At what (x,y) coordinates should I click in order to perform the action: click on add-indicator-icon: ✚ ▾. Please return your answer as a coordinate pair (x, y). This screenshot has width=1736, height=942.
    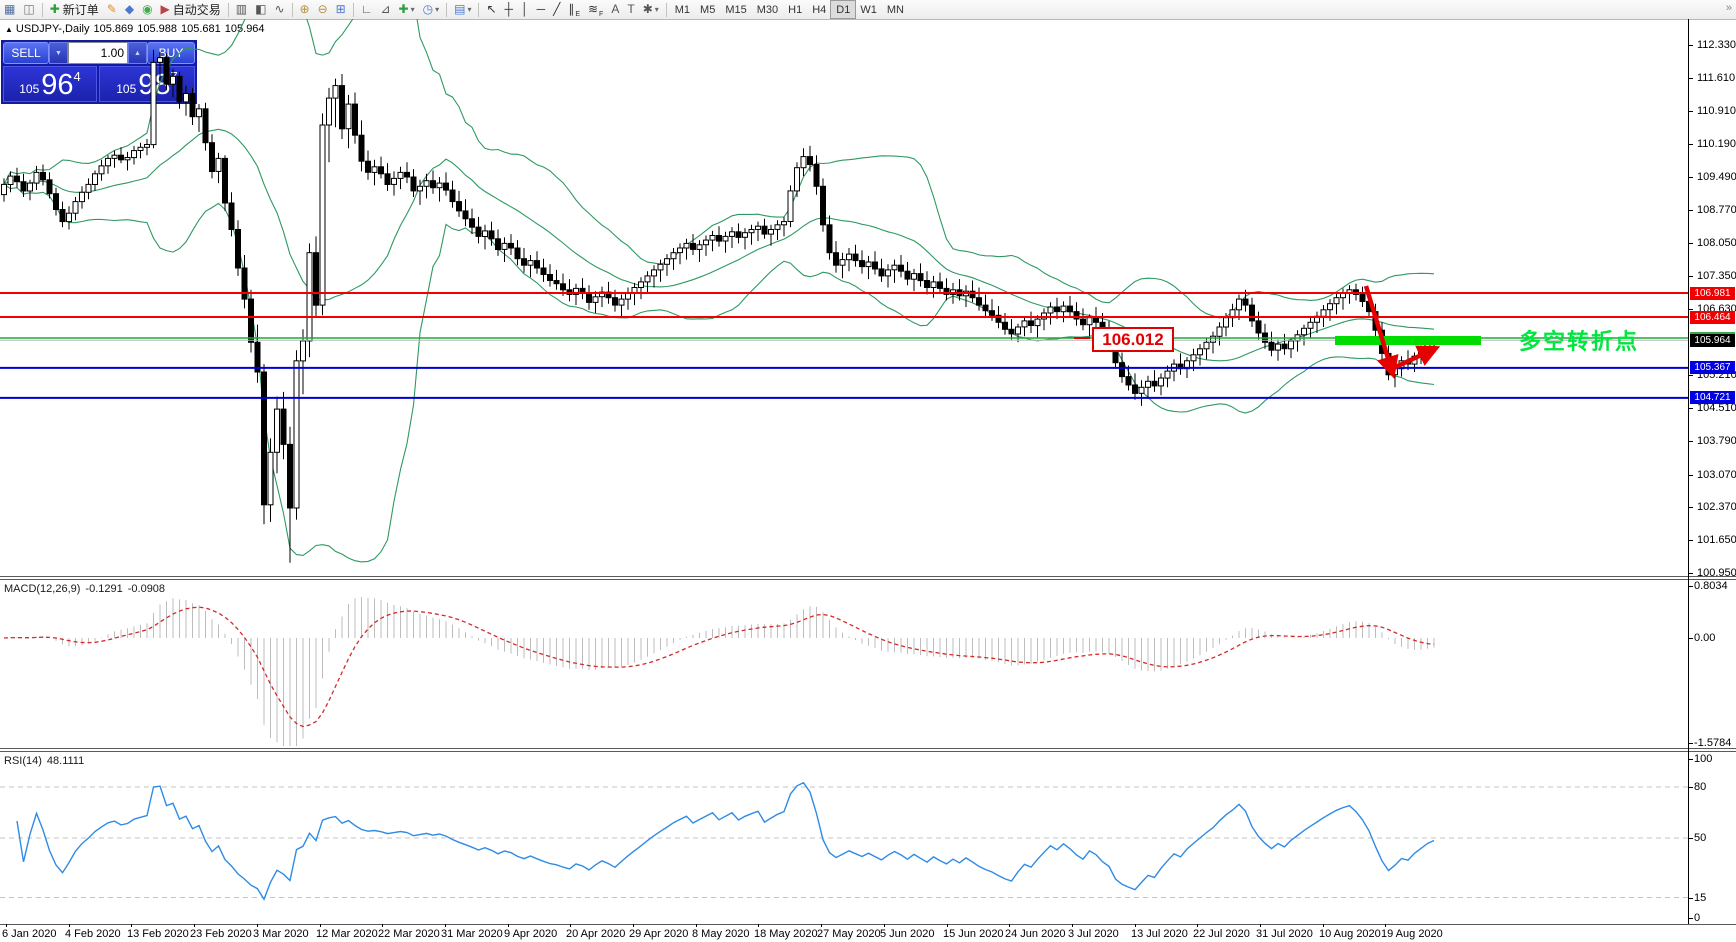
    Looking at the image, I should click on (406, 9).